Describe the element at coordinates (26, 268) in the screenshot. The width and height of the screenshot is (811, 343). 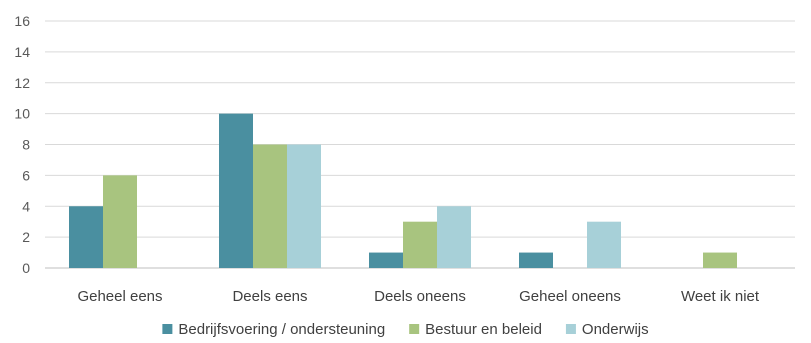
I see `y-tick-label: 0` at that location.